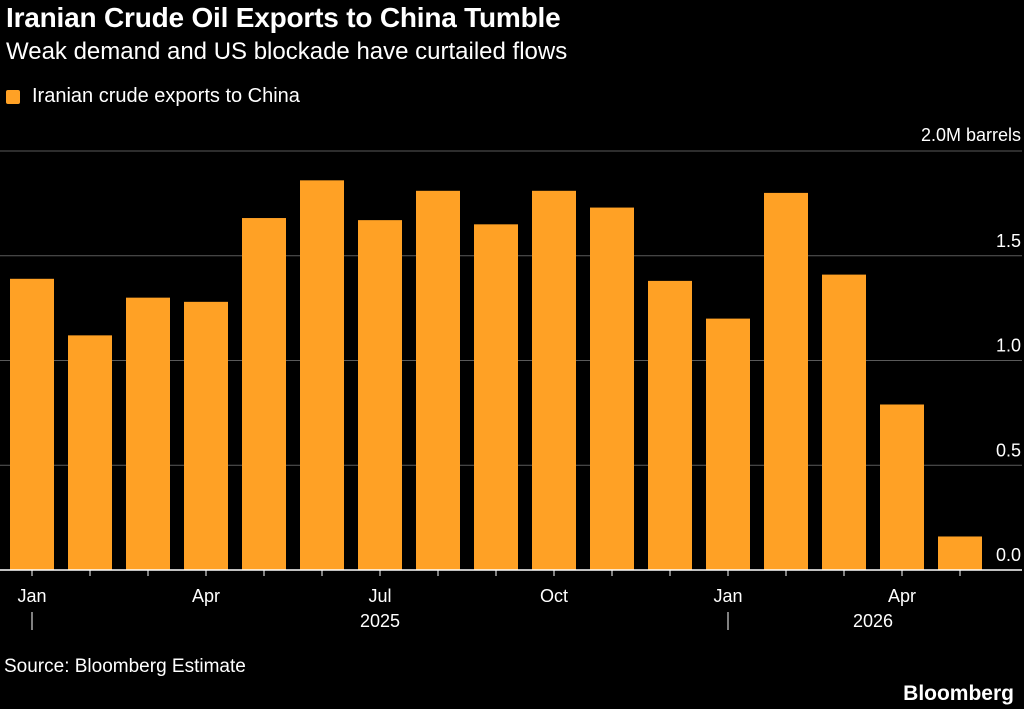 The image size is (1024, 709). What do you see at coordinates (1008, 346) in the screenshot?
I see `y-tick-label: 1.0` at bounding box center [1008, 346].